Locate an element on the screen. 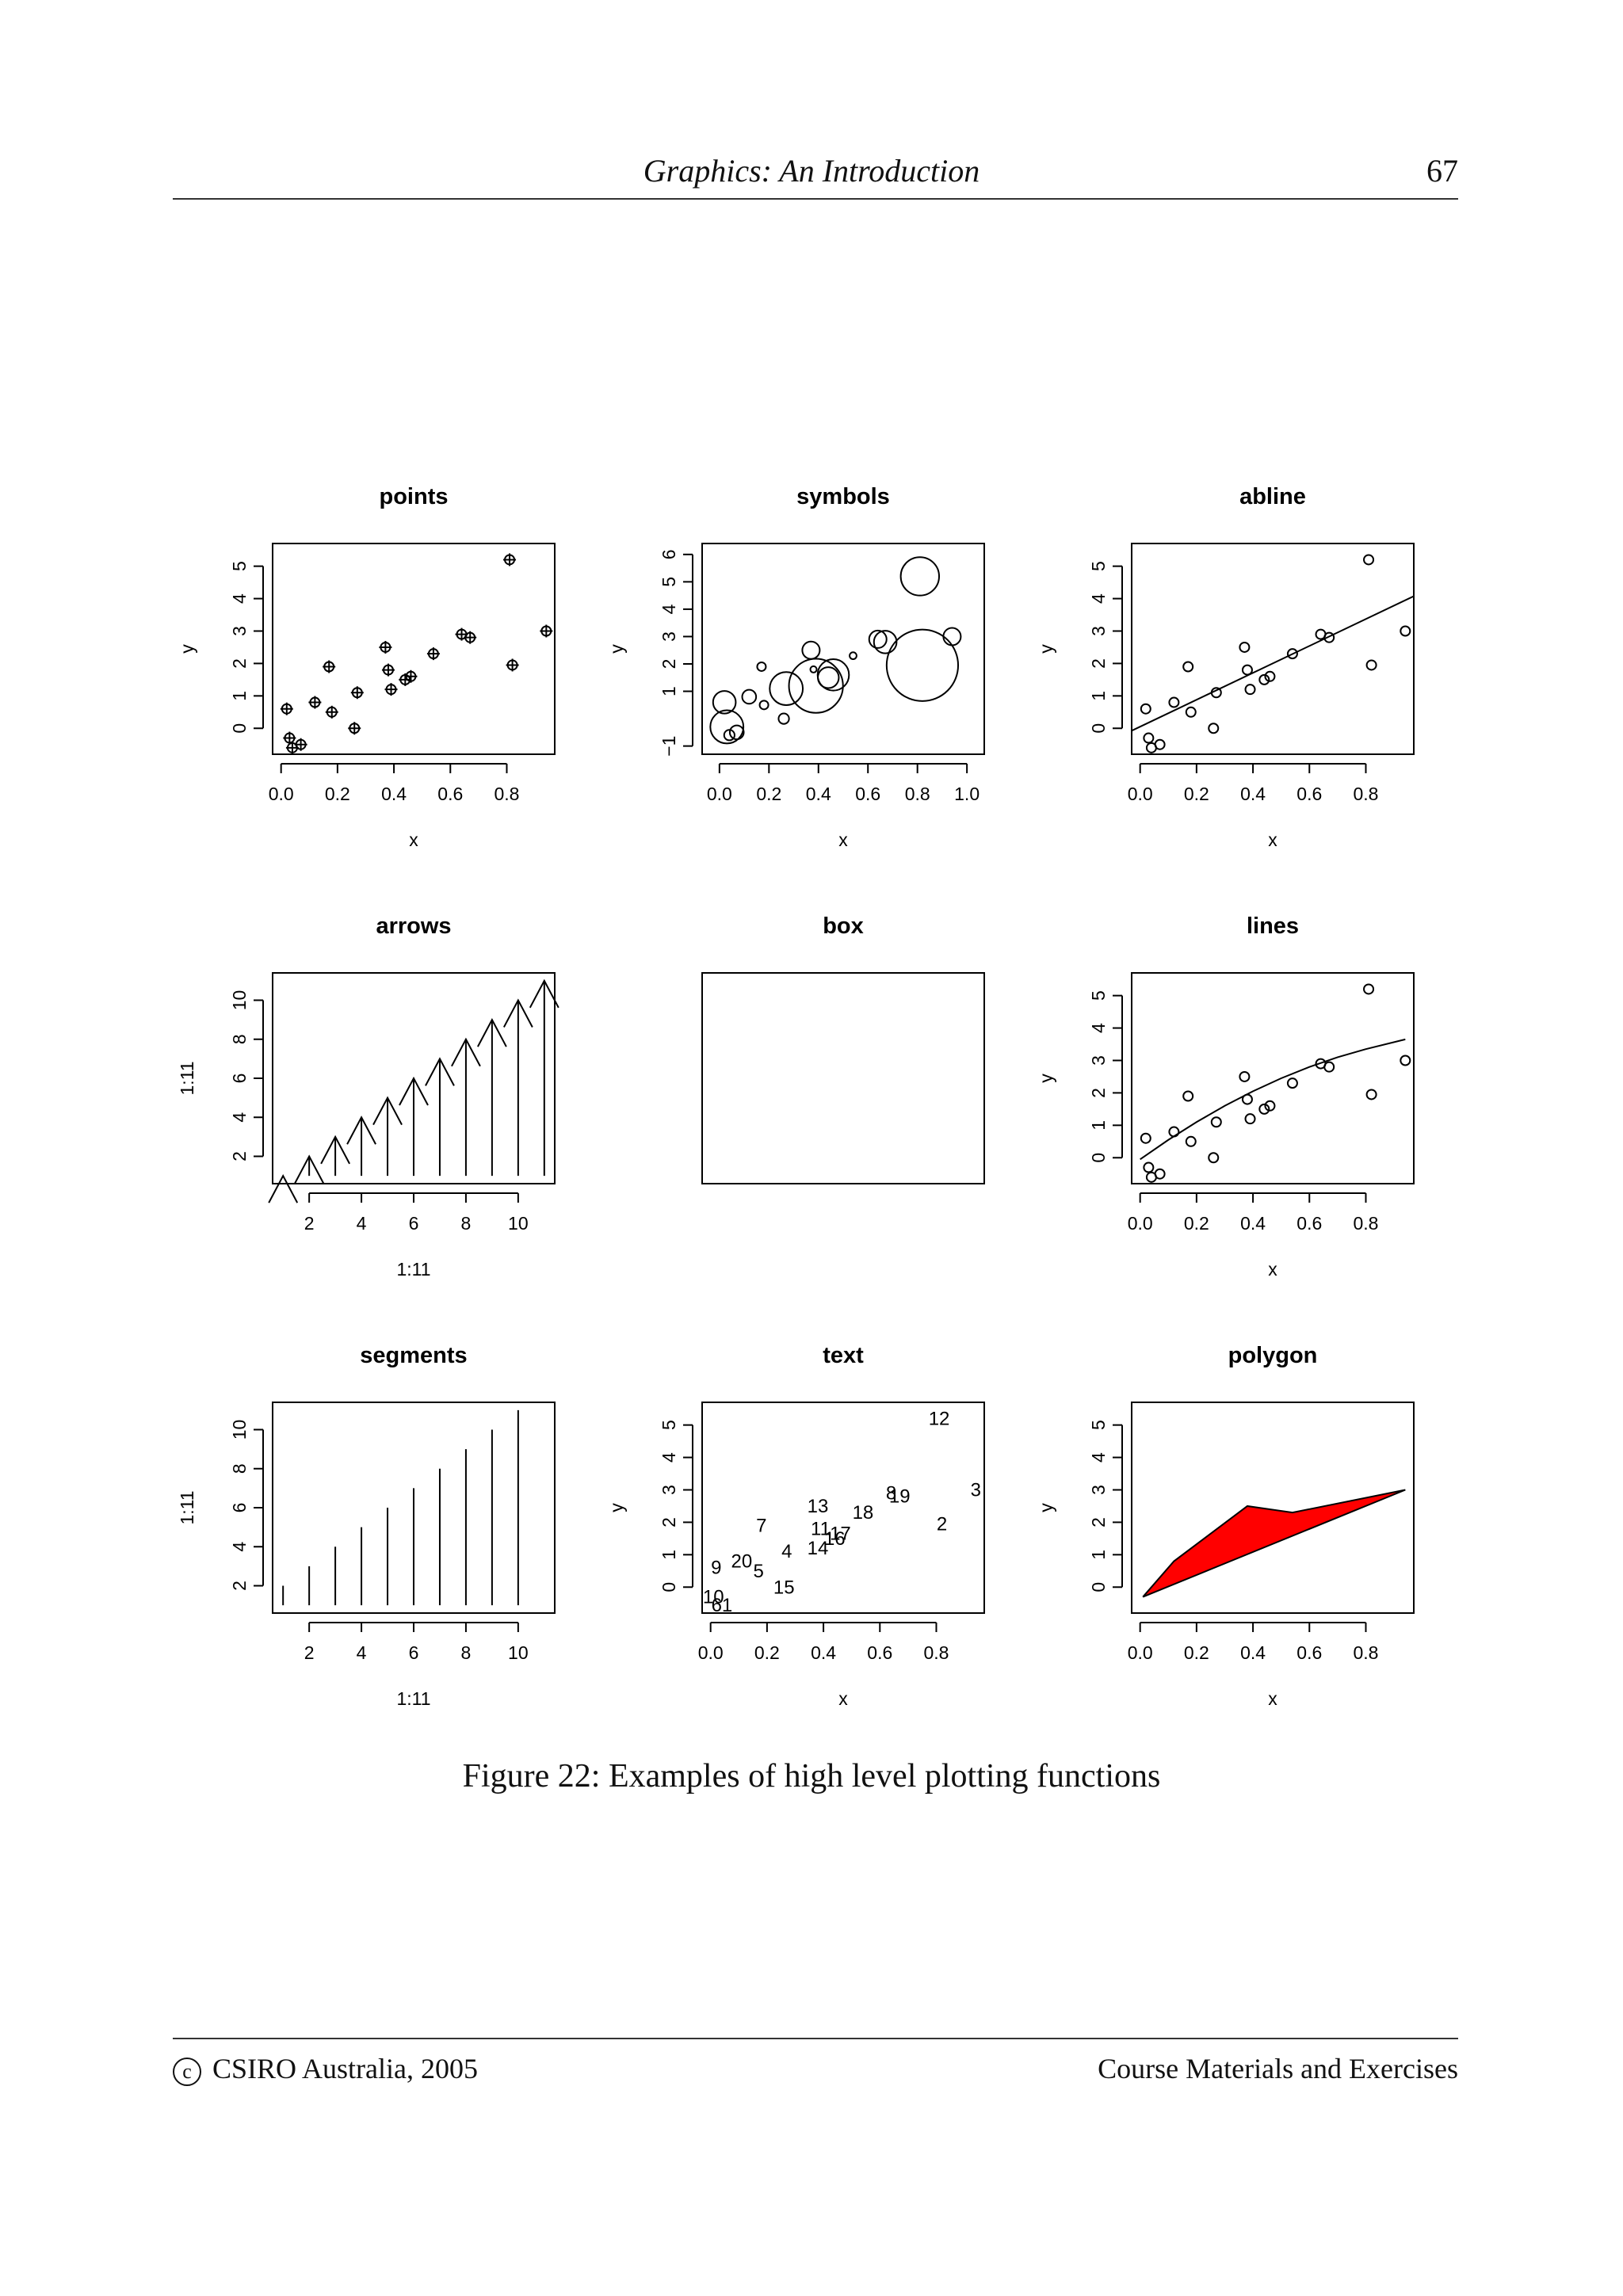 The image size is (1623, 2296). point-label: 15 is located at coordinates (784, 1587).